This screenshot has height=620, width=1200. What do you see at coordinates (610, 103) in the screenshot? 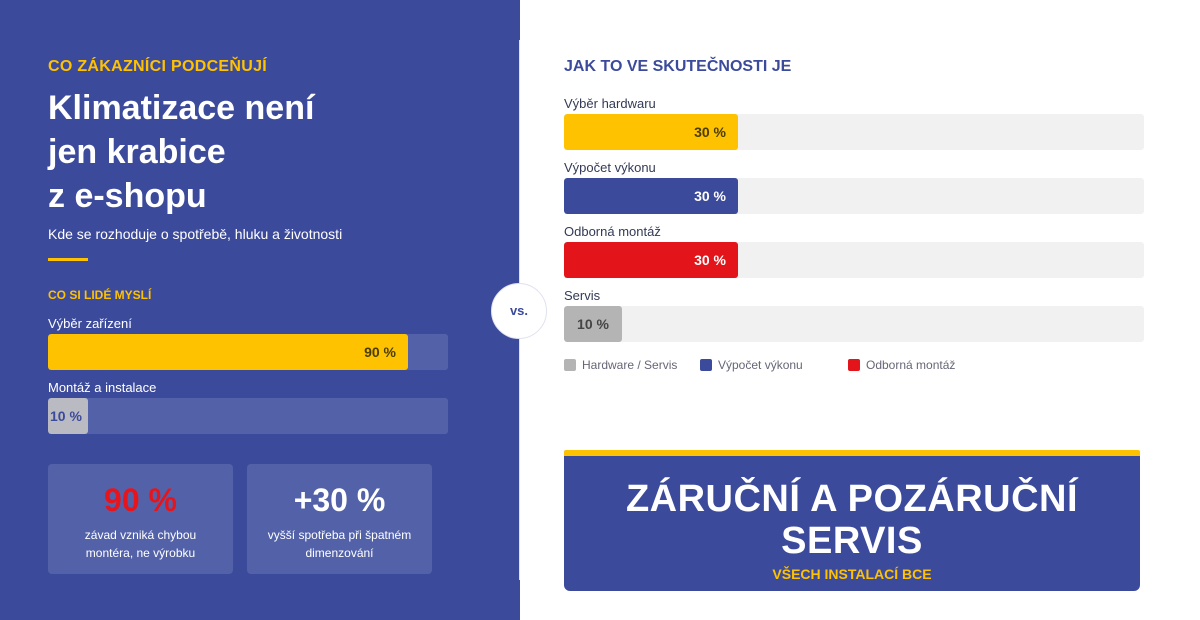
I see `bar-label-hardware: Výběr hardwaru` at bounding box center [610, 103].